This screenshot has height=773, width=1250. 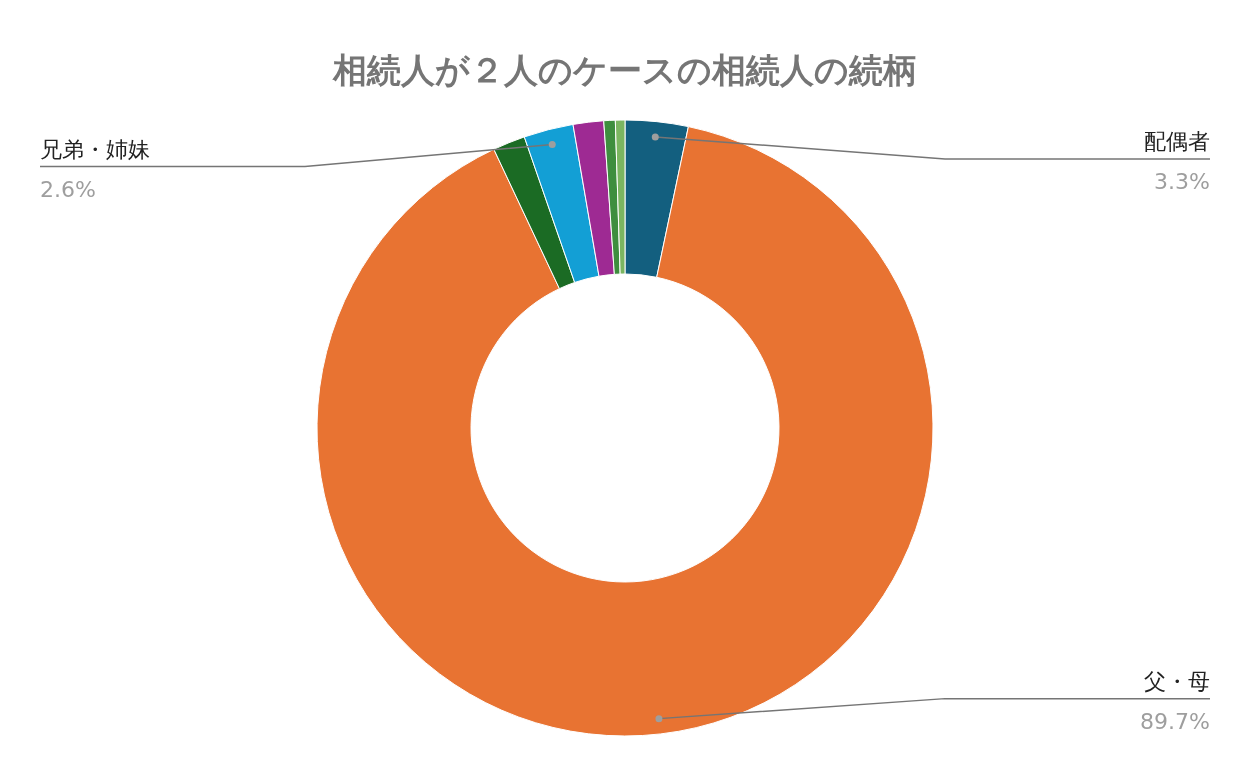 What do you see at coordinates (1175, 721) in the screenshot?
I see `data-label: 89.7%` at bounding box center [1175, 721].